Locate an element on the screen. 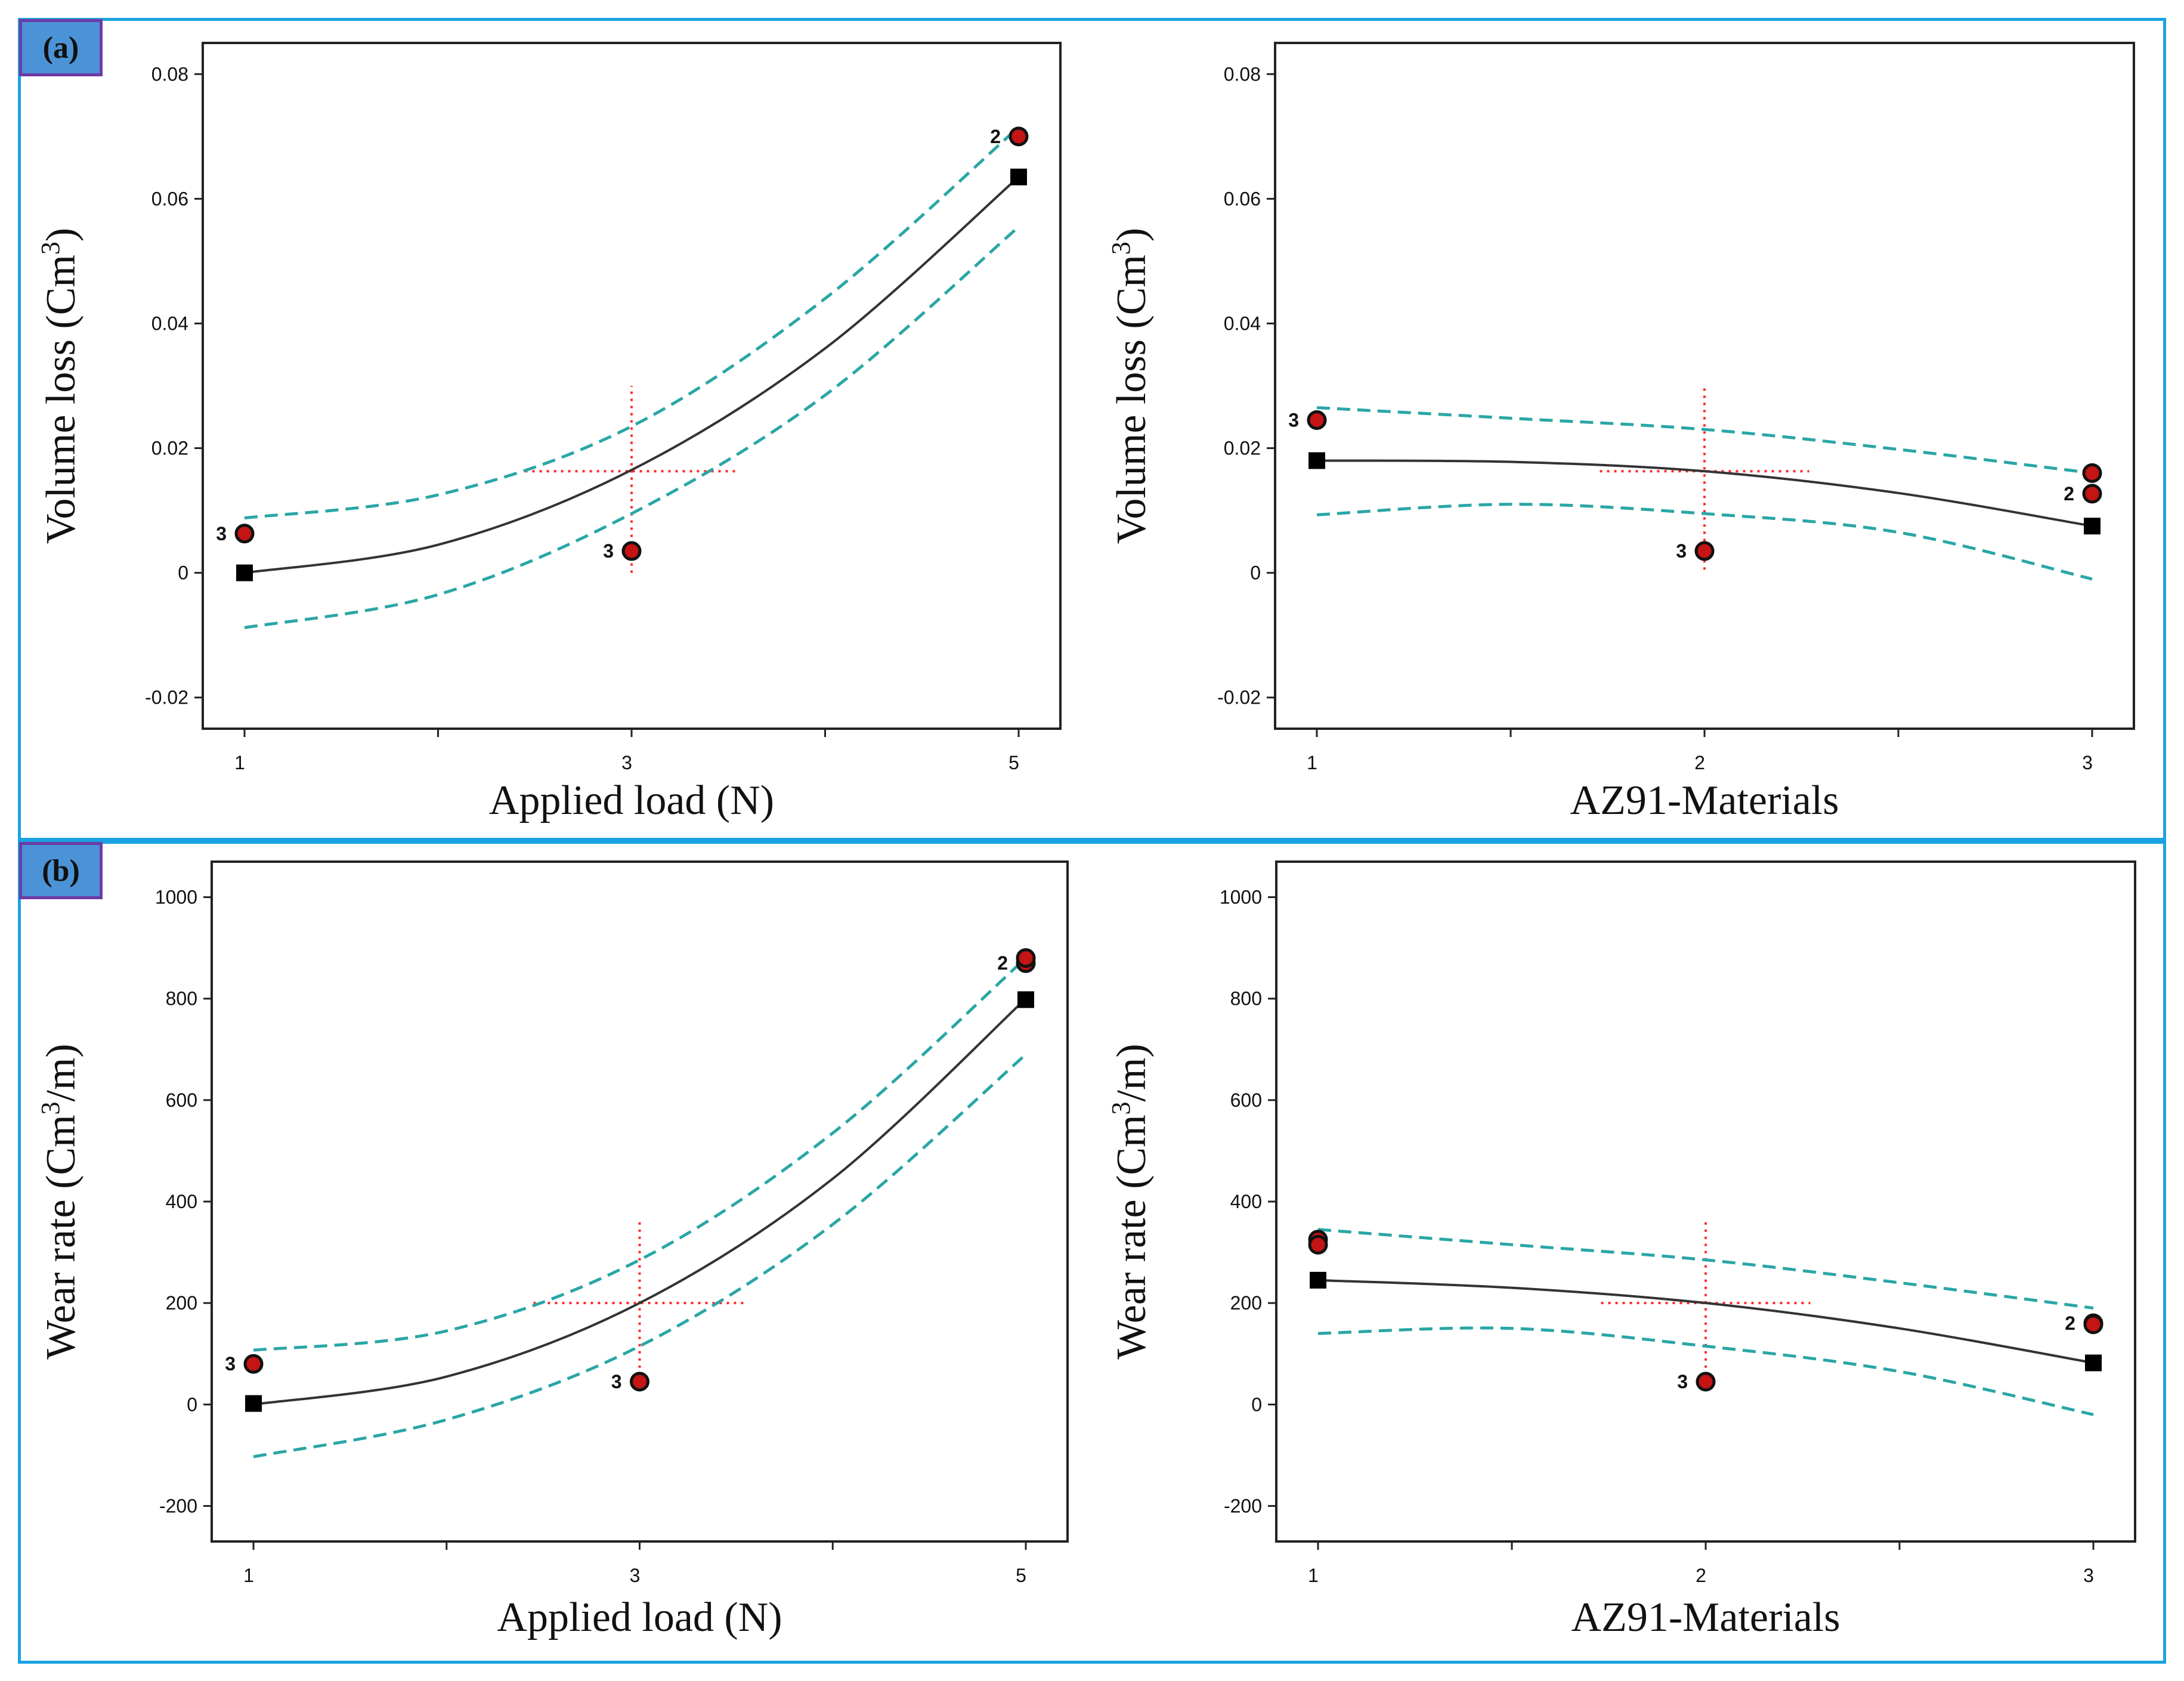  y-tick-label: 600 is located at coordinates (1246, 1100).